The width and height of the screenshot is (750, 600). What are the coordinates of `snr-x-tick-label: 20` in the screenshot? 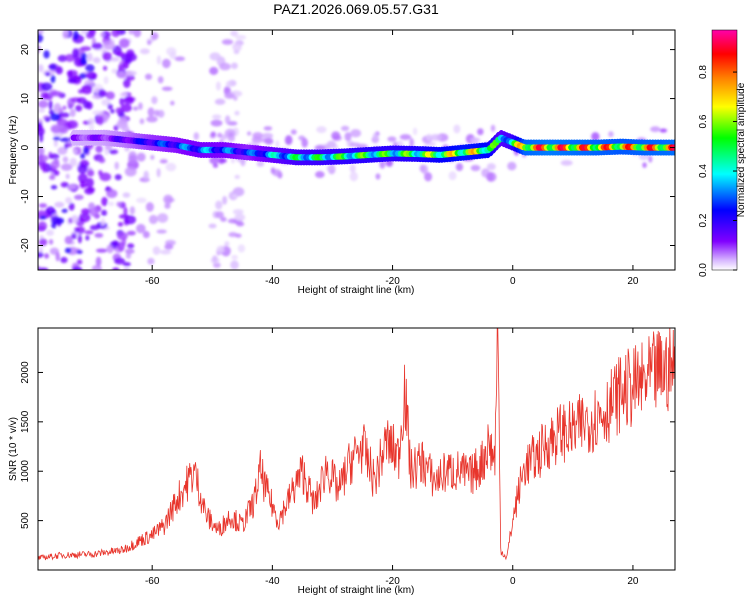 It's located at (633, 581).